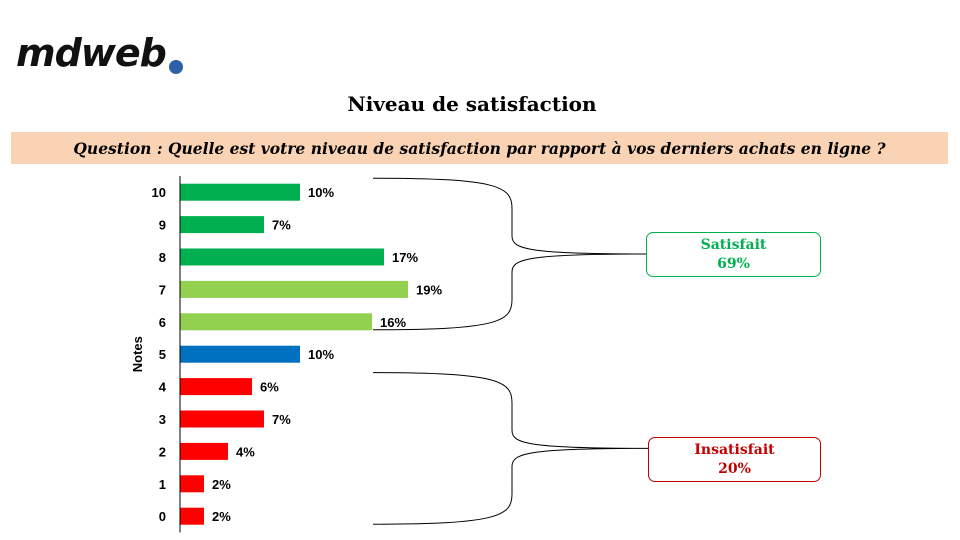 This screenshot has height=540, width=960. I want to click on tick-label-0: 0, so click(162, 516).